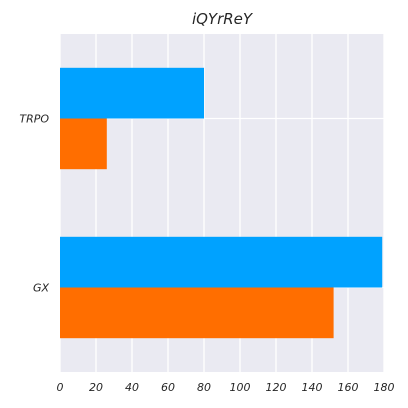 The height and width of the screenshot is (408, 408). What do you see at coordinates (34, 204) in the screenshot?
I see `y-axis-ticks: TRPO GX` at bounding box center [34, 204].